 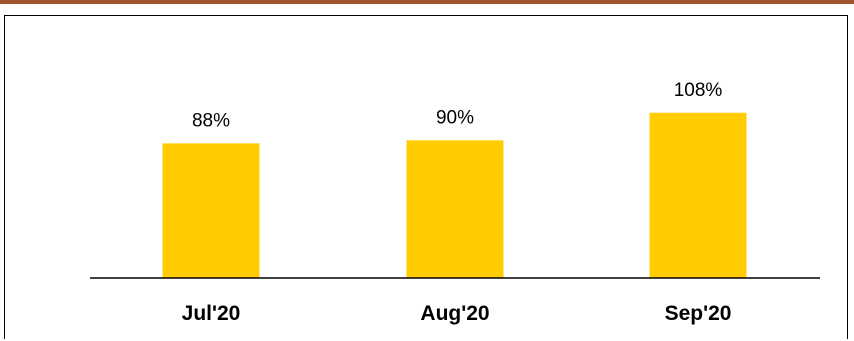 What do you see at coordinates (455, 117) in the screenshot?
I see `data-label-1: 90%` at bounding box center [455, 117].